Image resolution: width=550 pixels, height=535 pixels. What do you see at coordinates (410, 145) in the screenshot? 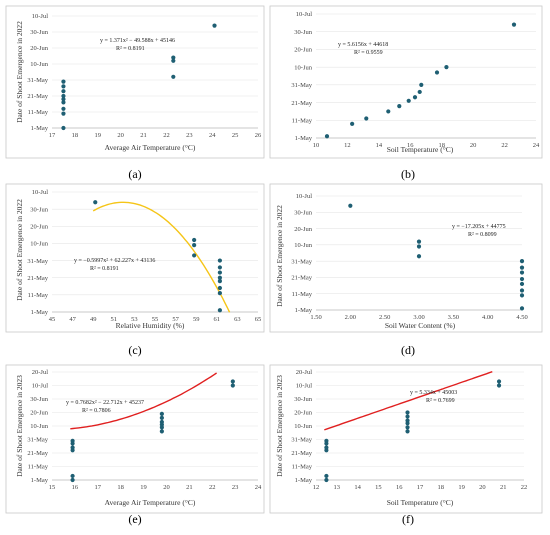
I see `x-tick-label: 16` at bounding box center [410, 145].